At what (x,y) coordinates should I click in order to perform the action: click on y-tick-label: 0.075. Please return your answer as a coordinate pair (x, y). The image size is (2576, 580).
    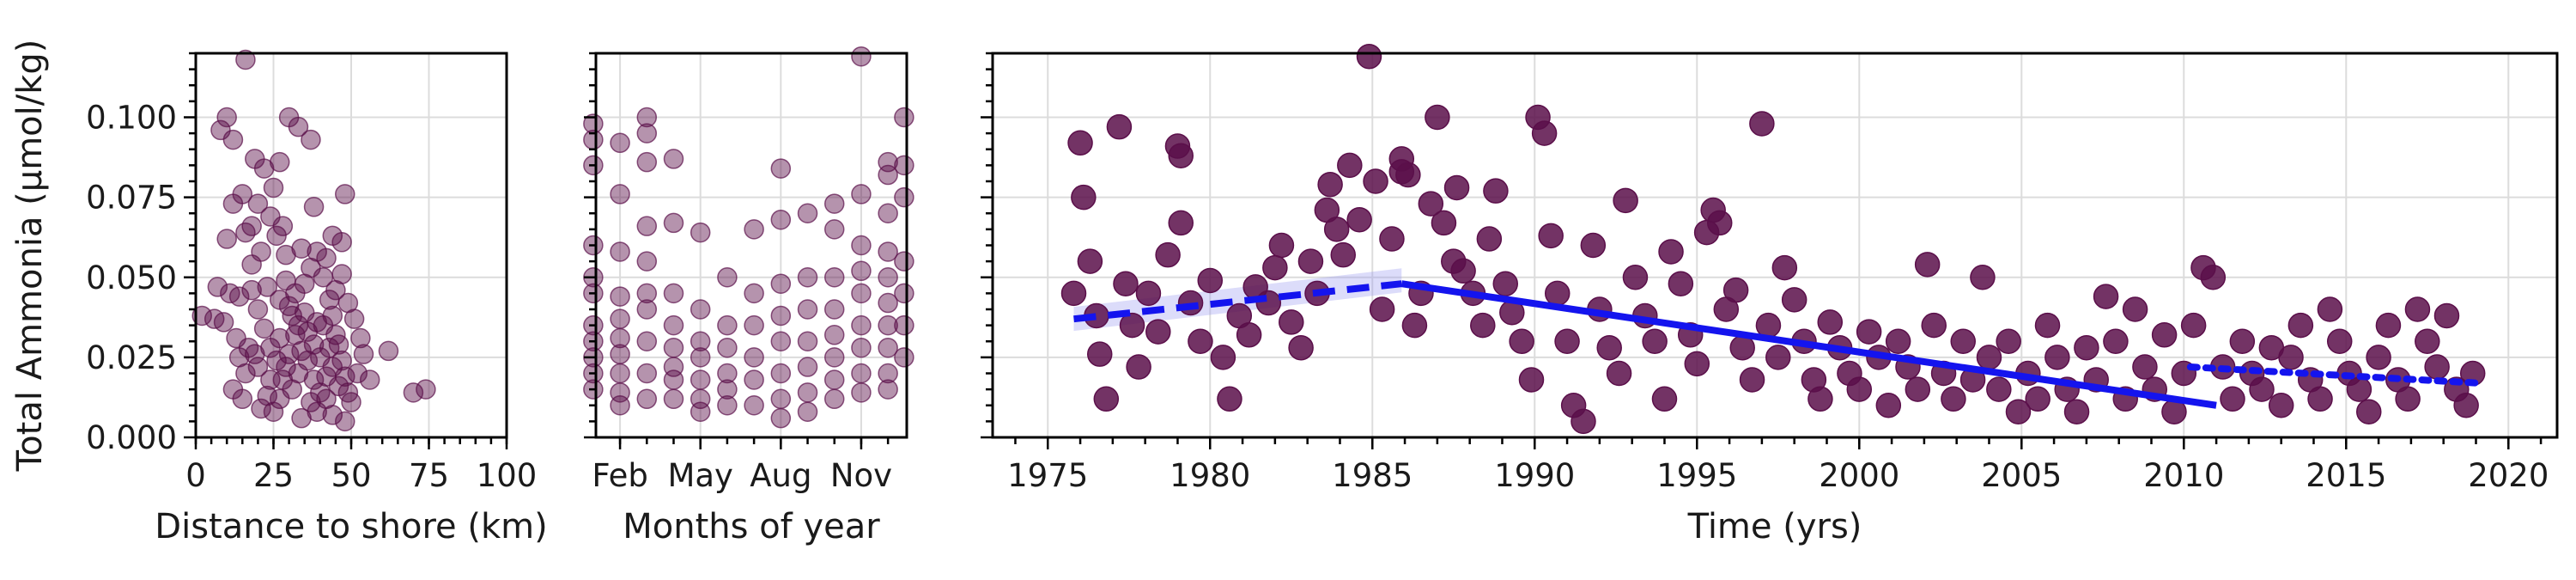
    Looking at the image, I should click on (132, 198).